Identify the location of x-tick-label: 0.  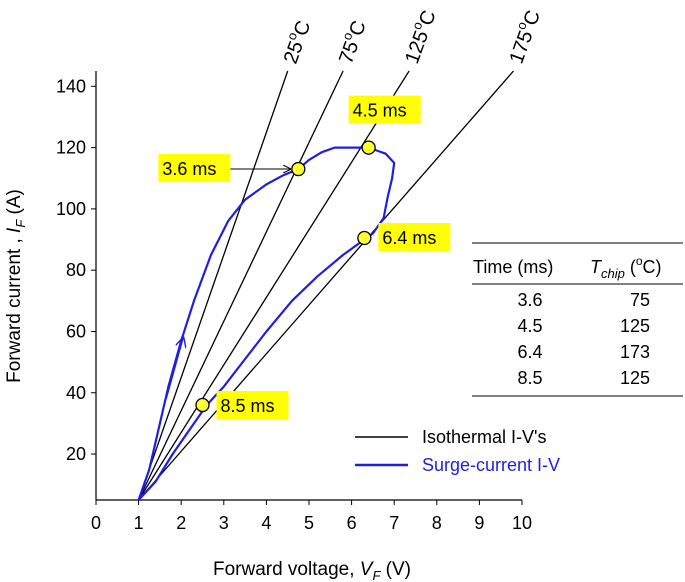
(96, 523).